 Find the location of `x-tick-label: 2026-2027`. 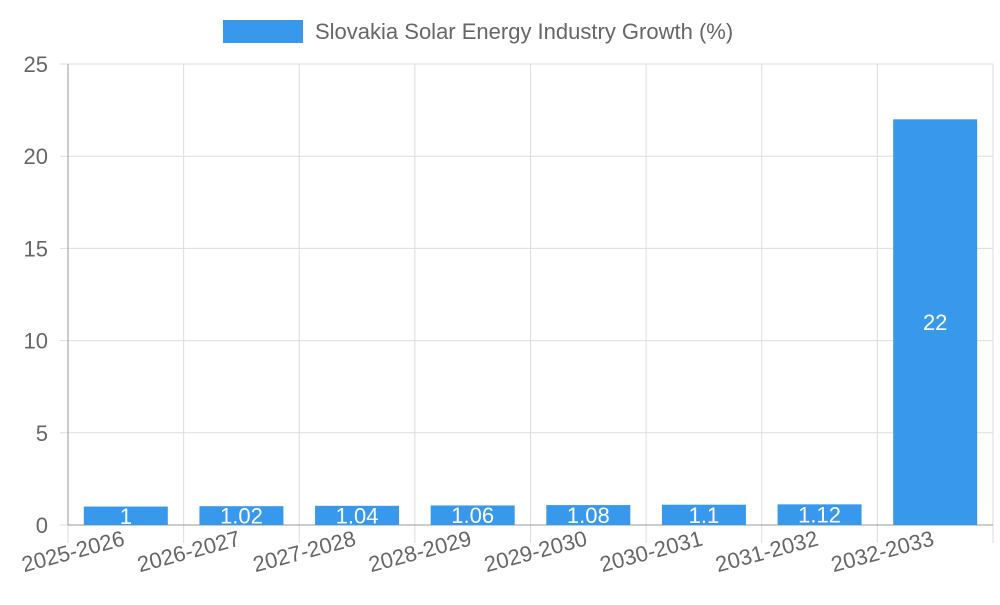

x-tick-label: 2026-2027 is located at coordinates (189, 551).